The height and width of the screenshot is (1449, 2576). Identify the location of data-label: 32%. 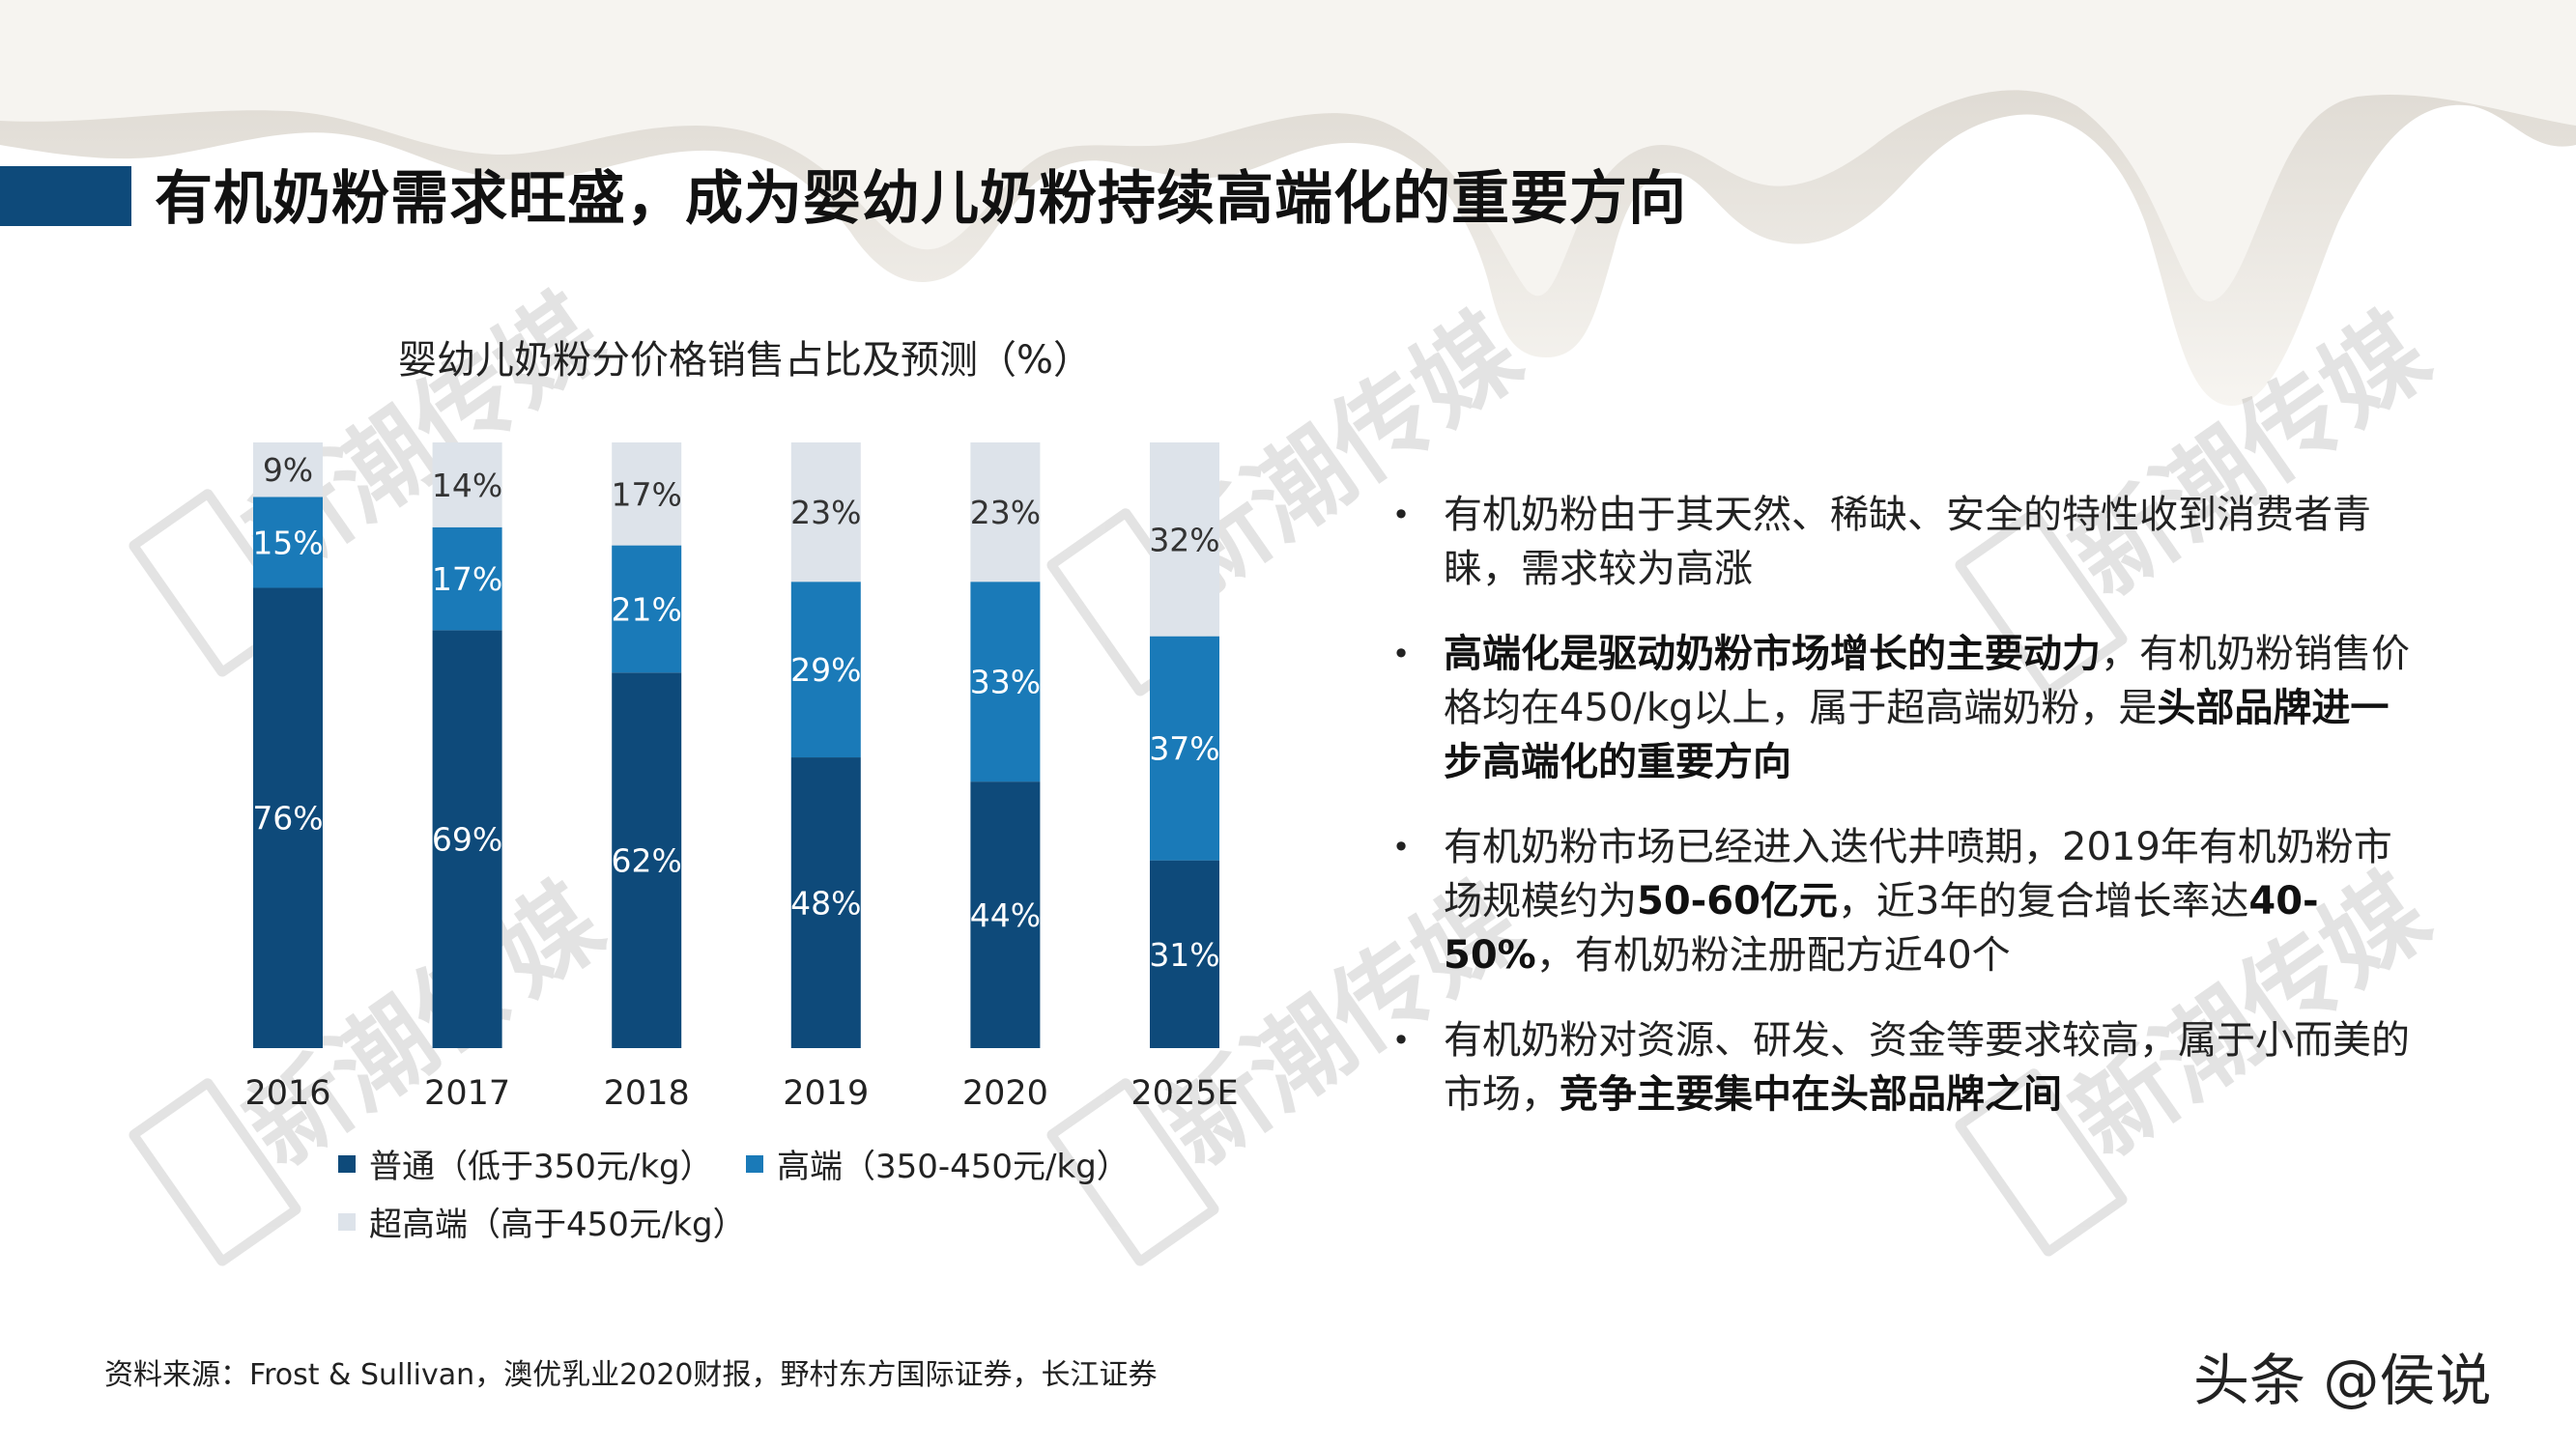
(1184, 539).